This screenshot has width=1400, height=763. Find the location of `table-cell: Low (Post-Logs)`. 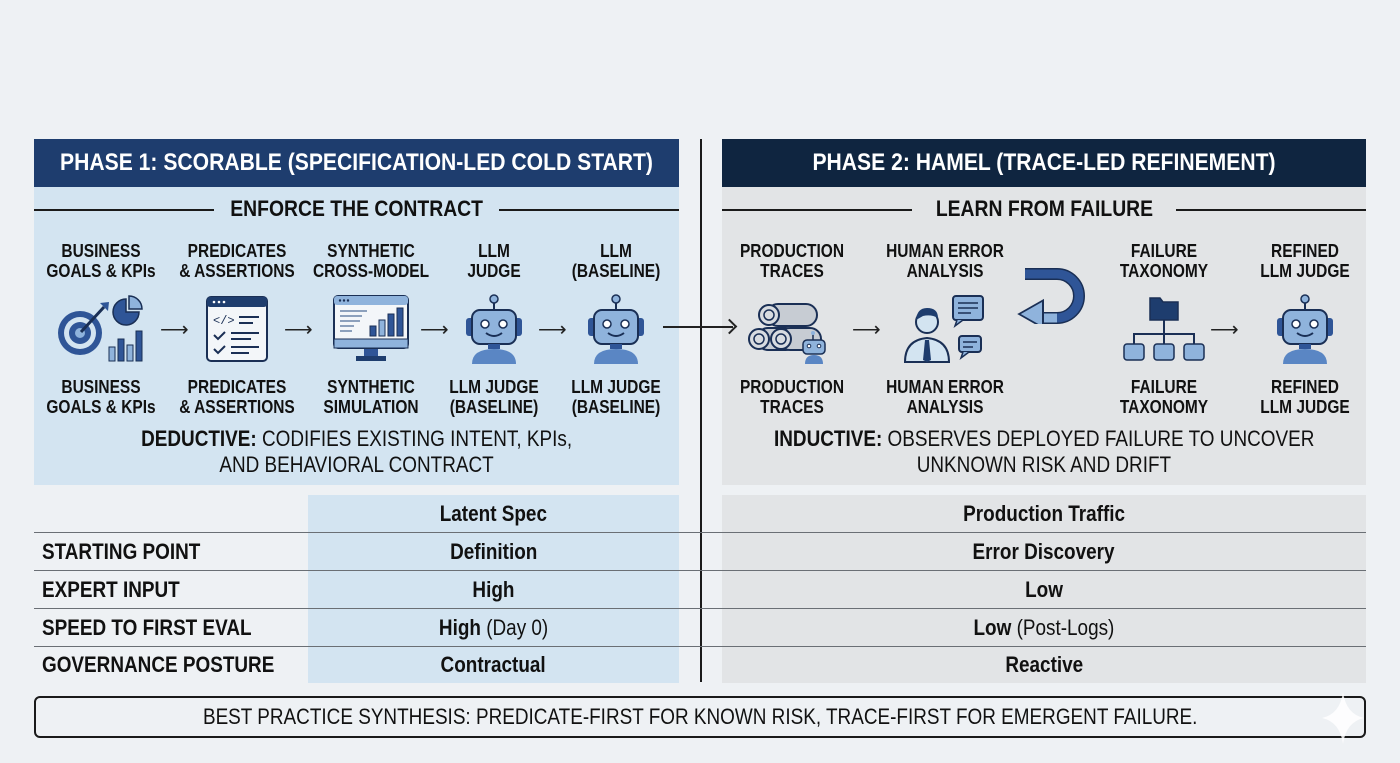

table-cell: Low (Post-Logs) is located at coordinates (1044, 627).